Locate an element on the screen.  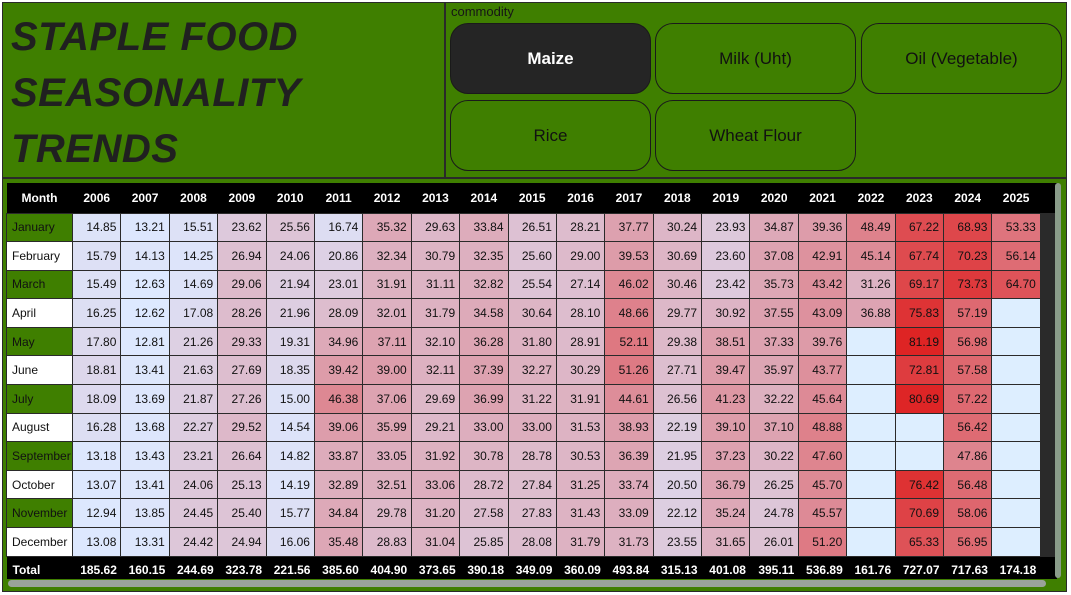
slicer-option-label: Milk (Uht) is located at coordinates (755, 58).